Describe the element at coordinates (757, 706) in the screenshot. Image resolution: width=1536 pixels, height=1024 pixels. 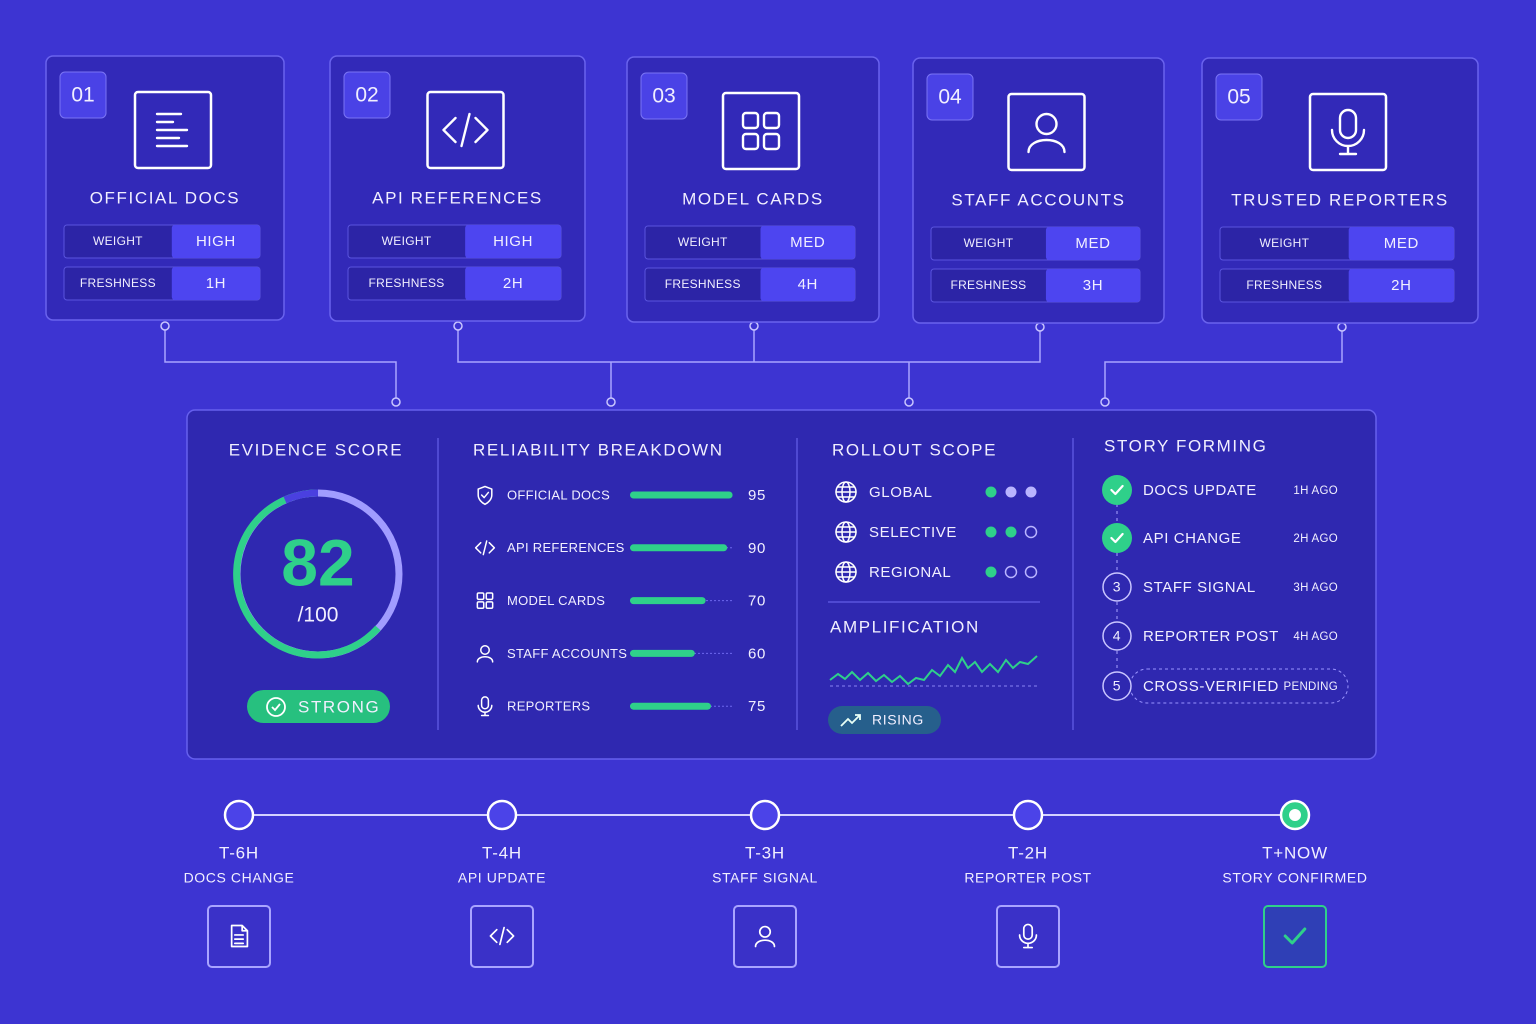
I see `reliability-value: 75` at that location.